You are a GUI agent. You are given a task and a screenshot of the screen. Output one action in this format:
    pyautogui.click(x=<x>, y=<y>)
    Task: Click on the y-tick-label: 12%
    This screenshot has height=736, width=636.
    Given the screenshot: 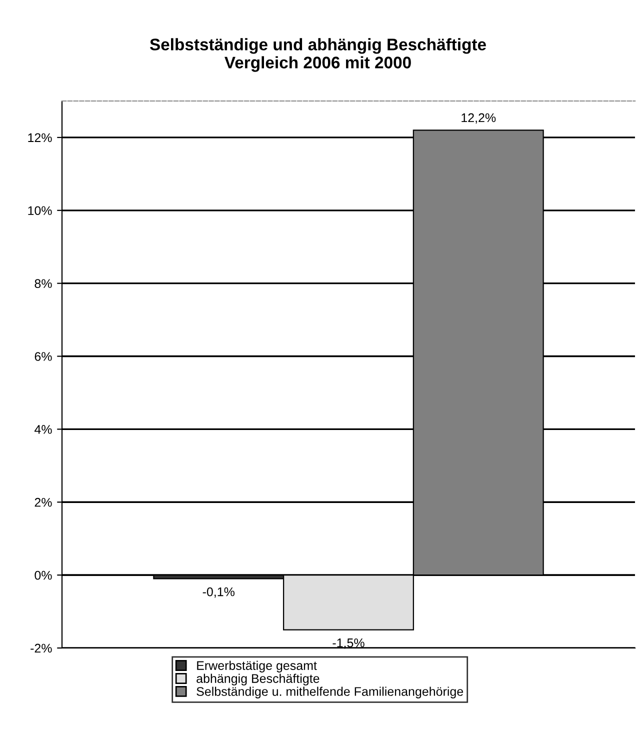 What is the action you would take?
    pyautogui.click(x=40, y=137)
    